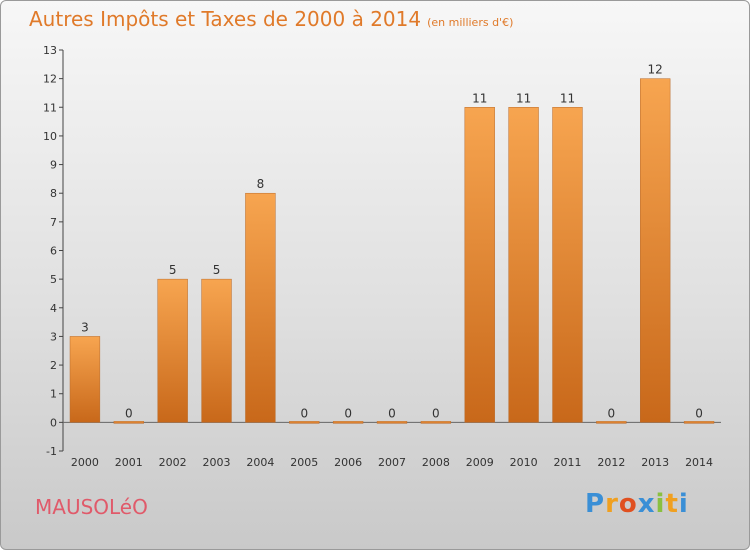 This screenshot has width=750, height=550. What do you see at coordinates (611, 422) in the screenshot?
I see `bar-2012` at bounding box center [611, 422].